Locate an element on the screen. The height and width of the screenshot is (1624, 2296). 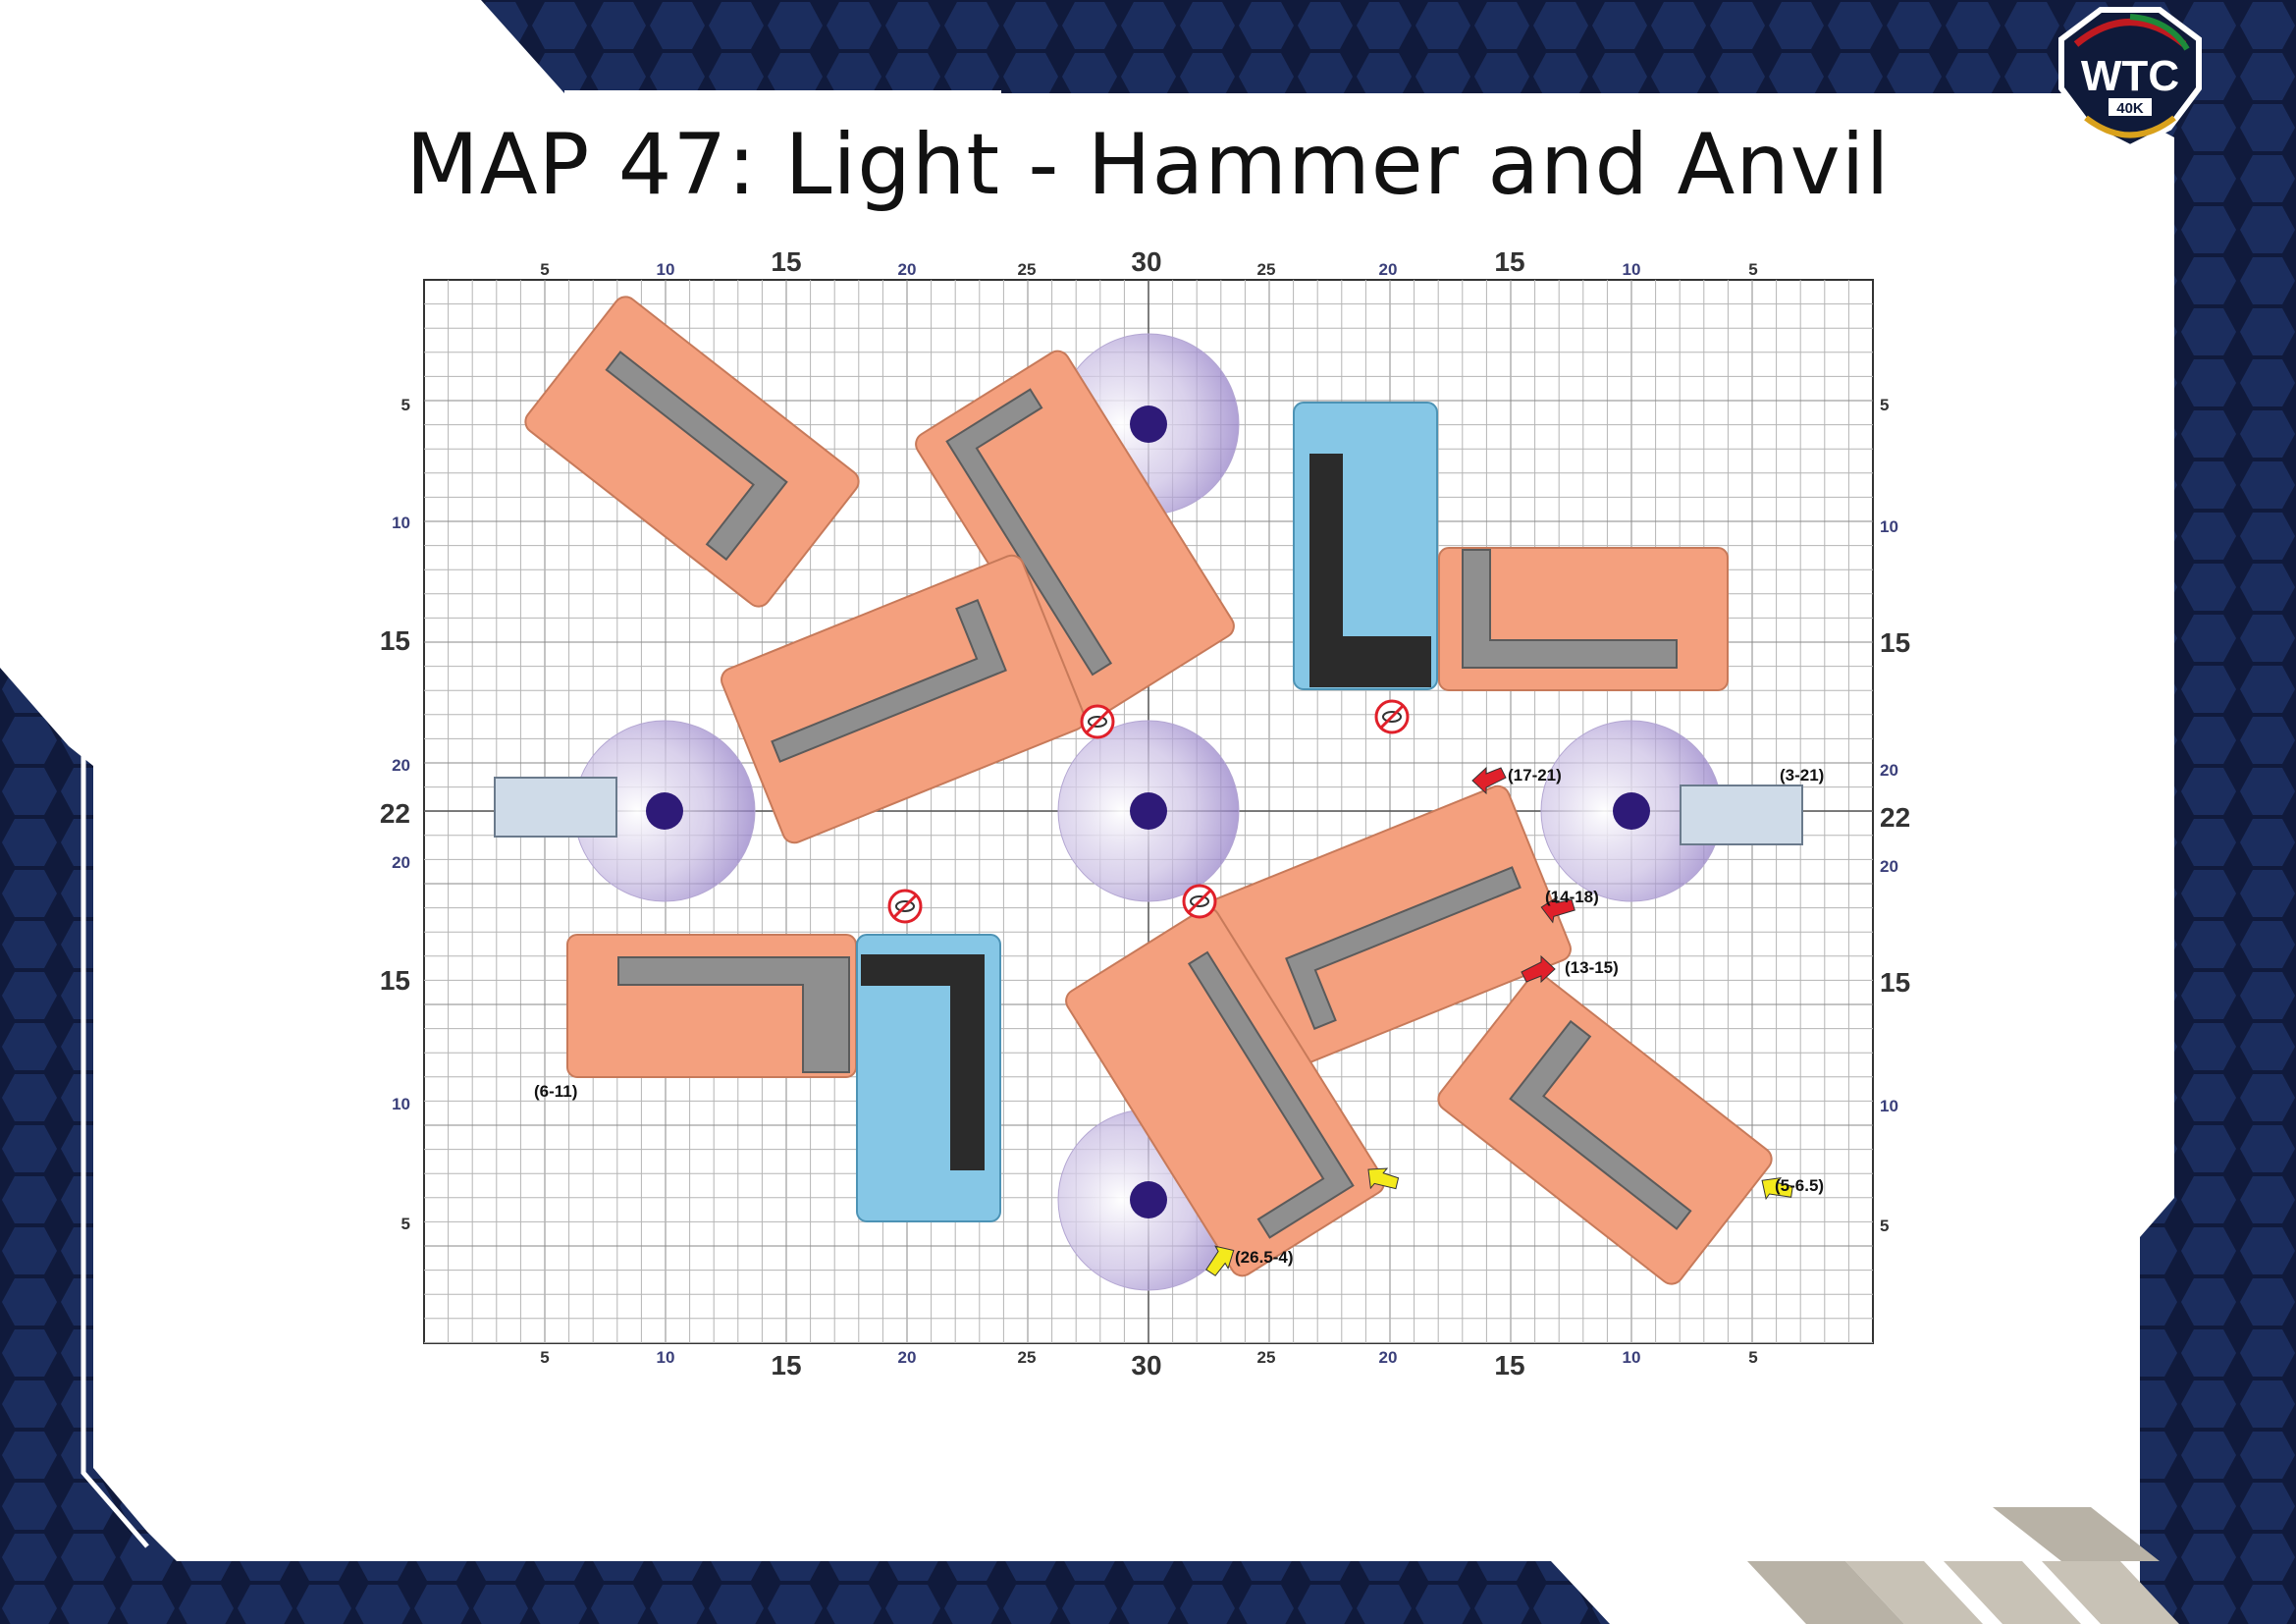
wtc-logo: WTC 40K is located at coordinates (2130, 79).